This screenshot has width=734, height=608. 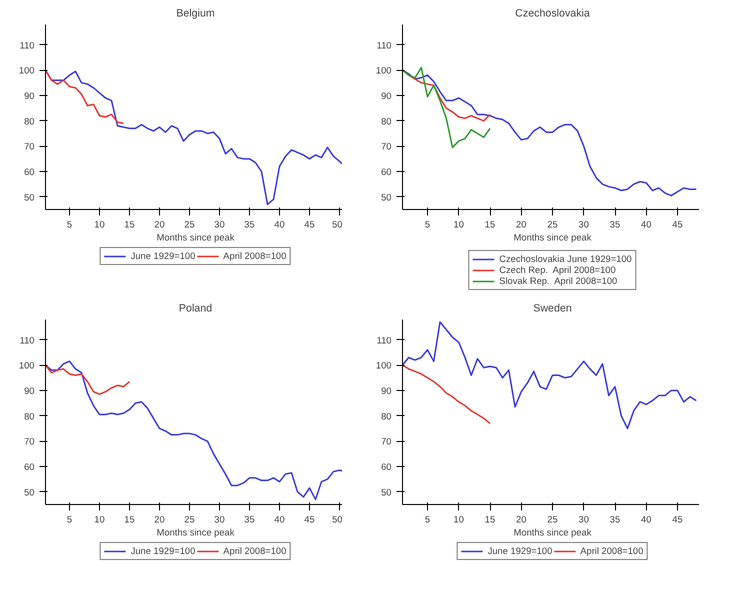 I want to click on legend-label: Czech Rep. April 2008=100, so click(x=557, y=270).